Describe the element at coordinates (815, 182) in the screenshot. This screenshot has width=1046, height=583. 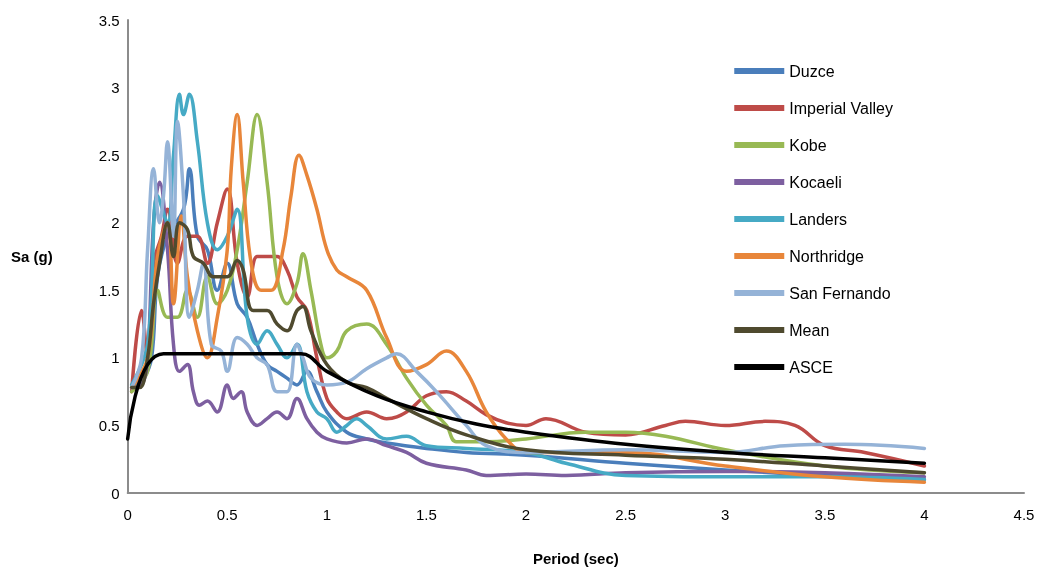
I see `legend-label: Kocaeli` at that location.